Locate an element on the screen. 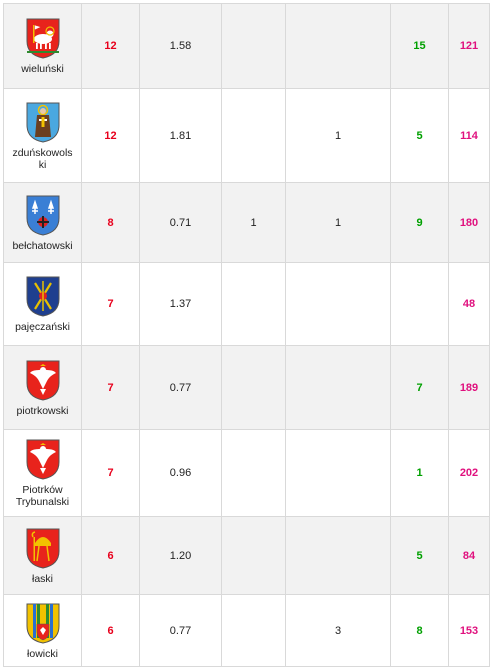 The image size is (493, 668). district-cell: wieluński is located at coordinates (42, 46).